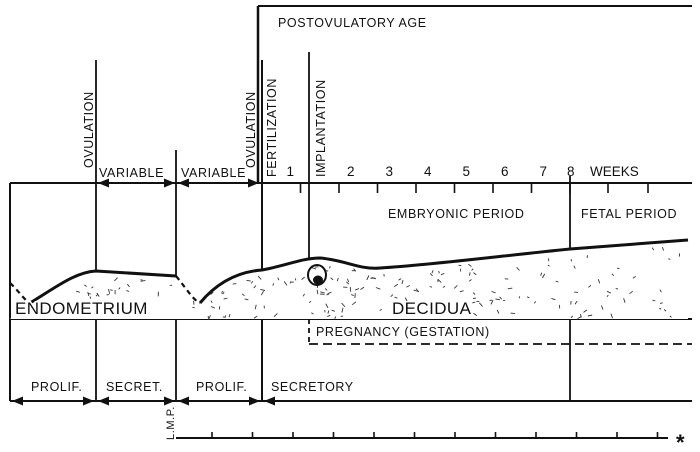 The width and height of the screenshot is (700, 452). Describe the element at coordinates (312, 387) in the screenshot. I see `secretory-label: SECRETORY` at that location.